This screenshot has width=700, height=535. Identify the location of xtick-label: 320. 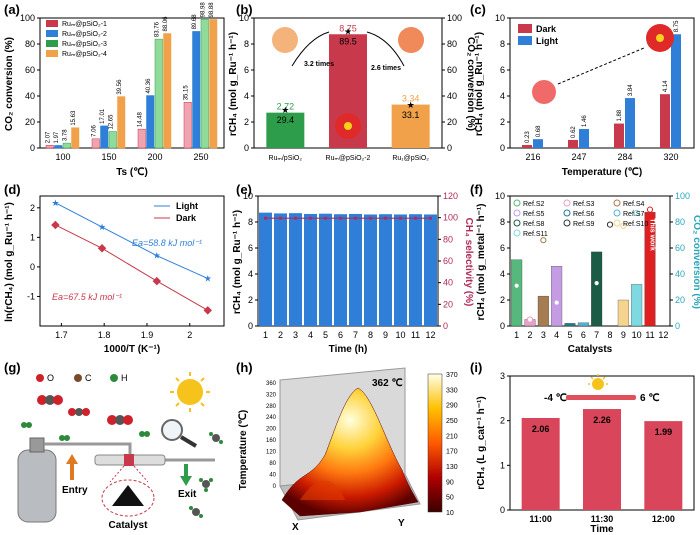
(670, 157).